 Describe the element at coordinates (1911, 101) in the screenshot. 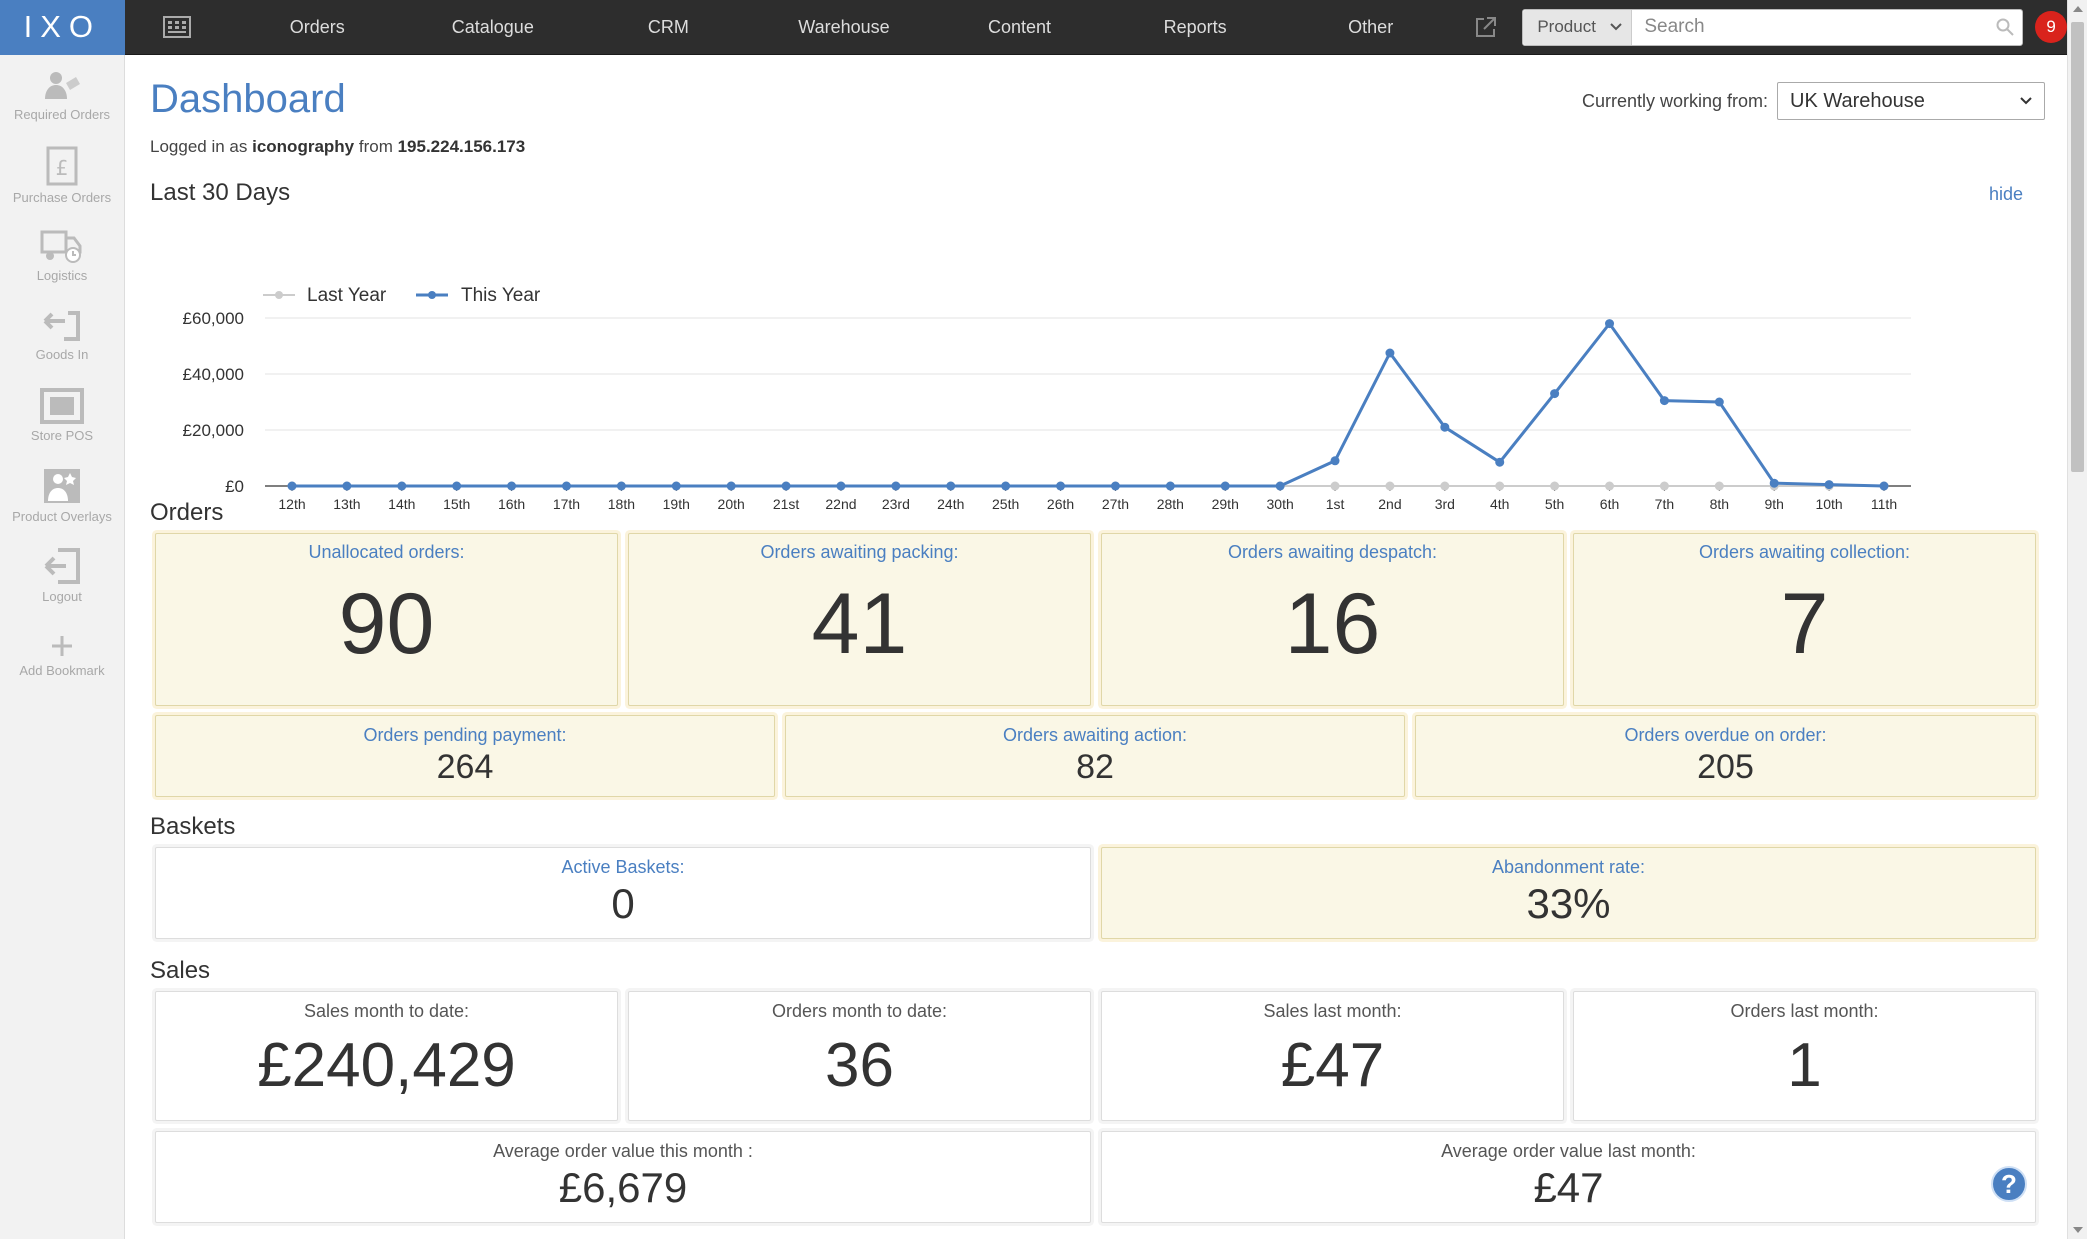

I see `warehouse-select: UK Warehouse` at that location.